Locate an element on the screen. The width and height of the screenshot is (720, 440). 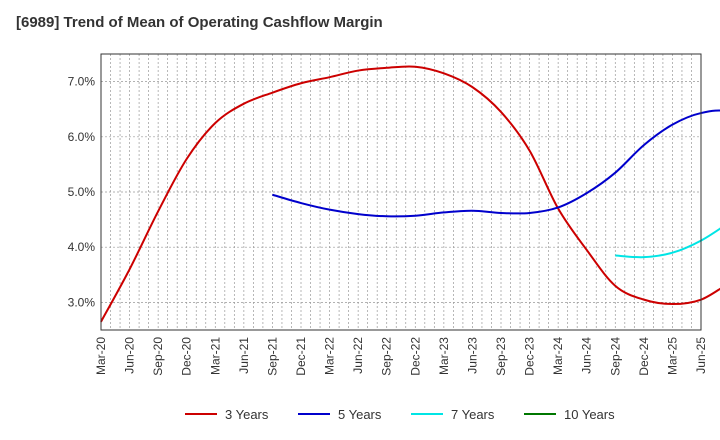
x-tick-label: Dec-23 is located at coordinates (530, 356).